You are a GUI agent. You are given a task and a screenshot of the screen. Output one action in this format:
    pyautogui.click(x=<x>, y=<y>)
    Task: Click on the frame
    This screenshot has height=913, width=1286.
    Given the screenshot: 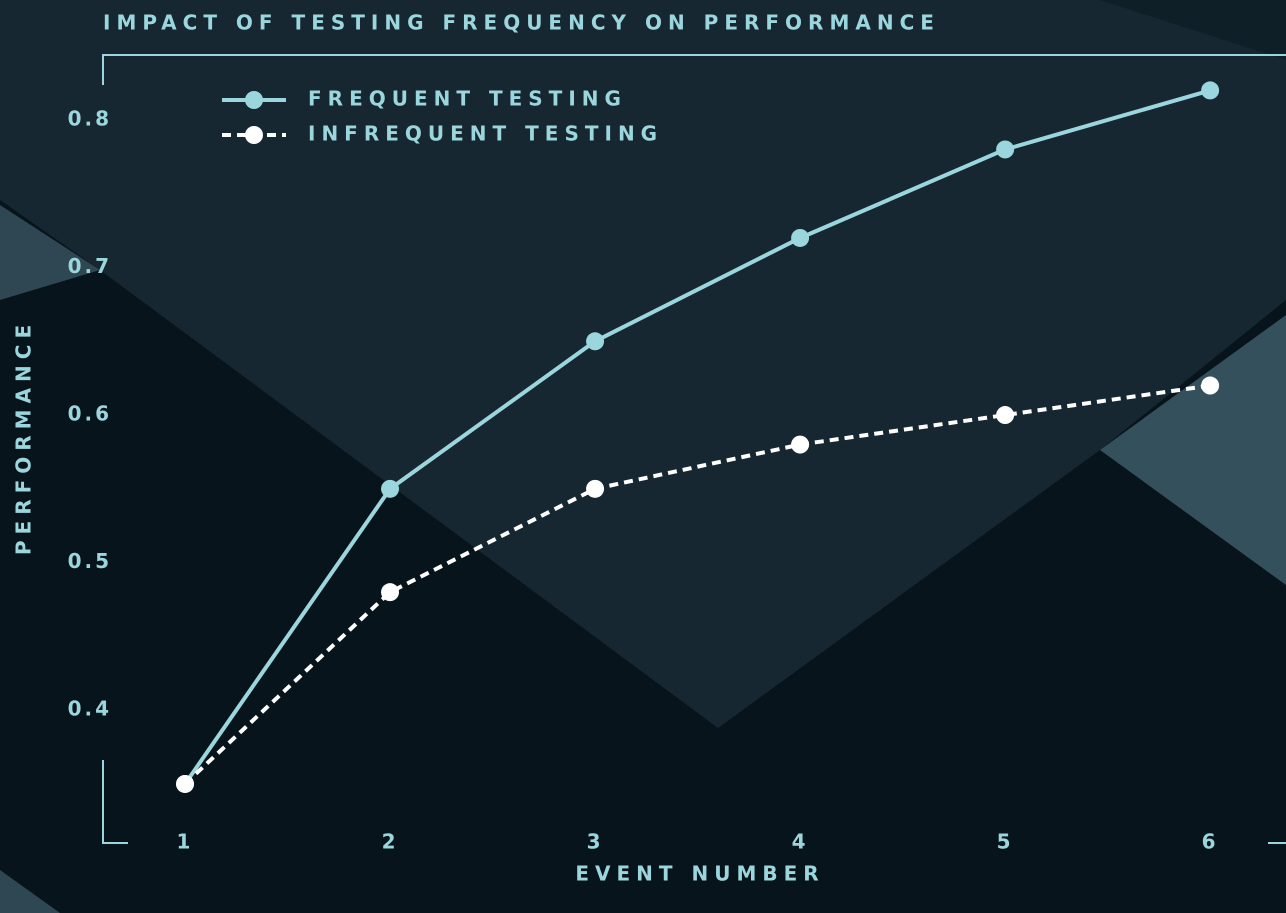 What is the action you would take?
    pyautogui.click(x=694, y=69)
    